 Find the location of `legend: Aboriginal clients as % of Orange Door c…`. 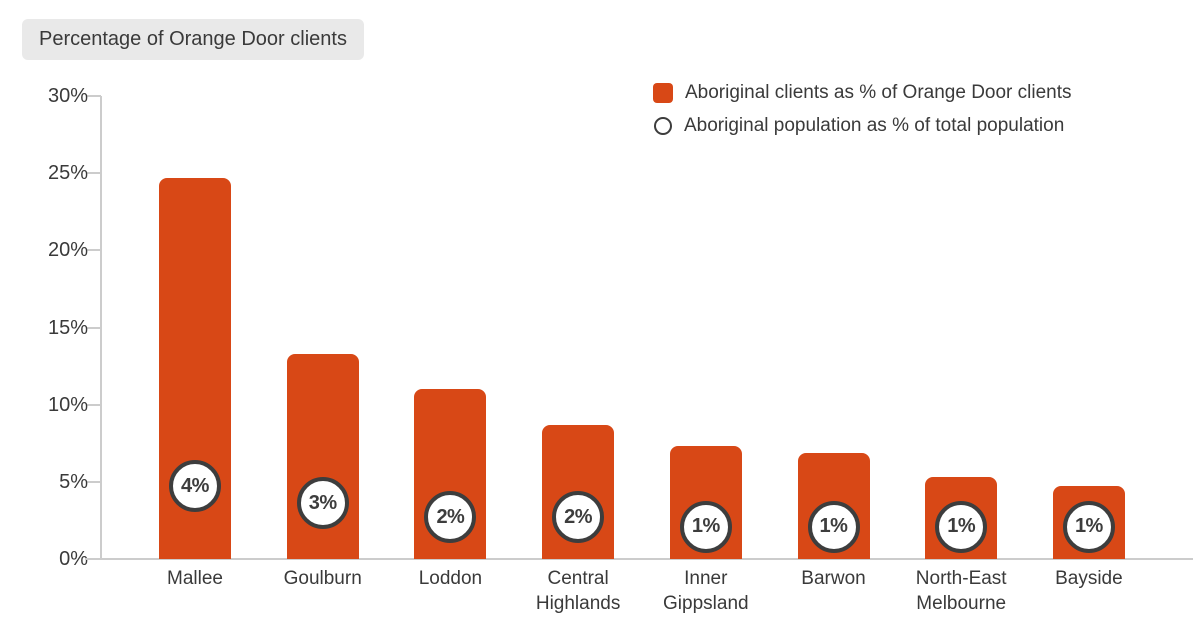

legend: Aboriginal clients as % of Orange Door c… is located at coordinates (862, 109).